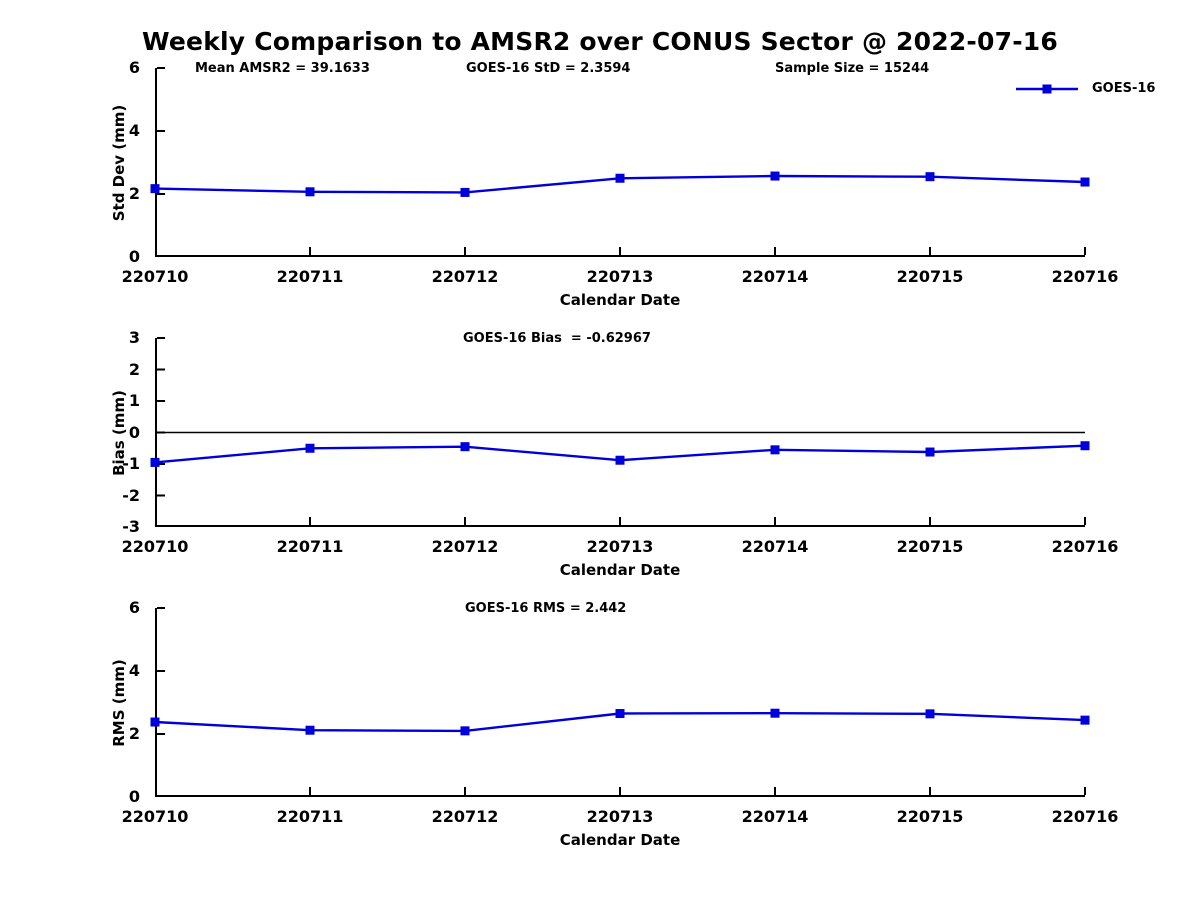  What do you see at coordinates (131, 463) in the screenshot?
I see `y-tick-label: -1` at bounding box center [131, 463].